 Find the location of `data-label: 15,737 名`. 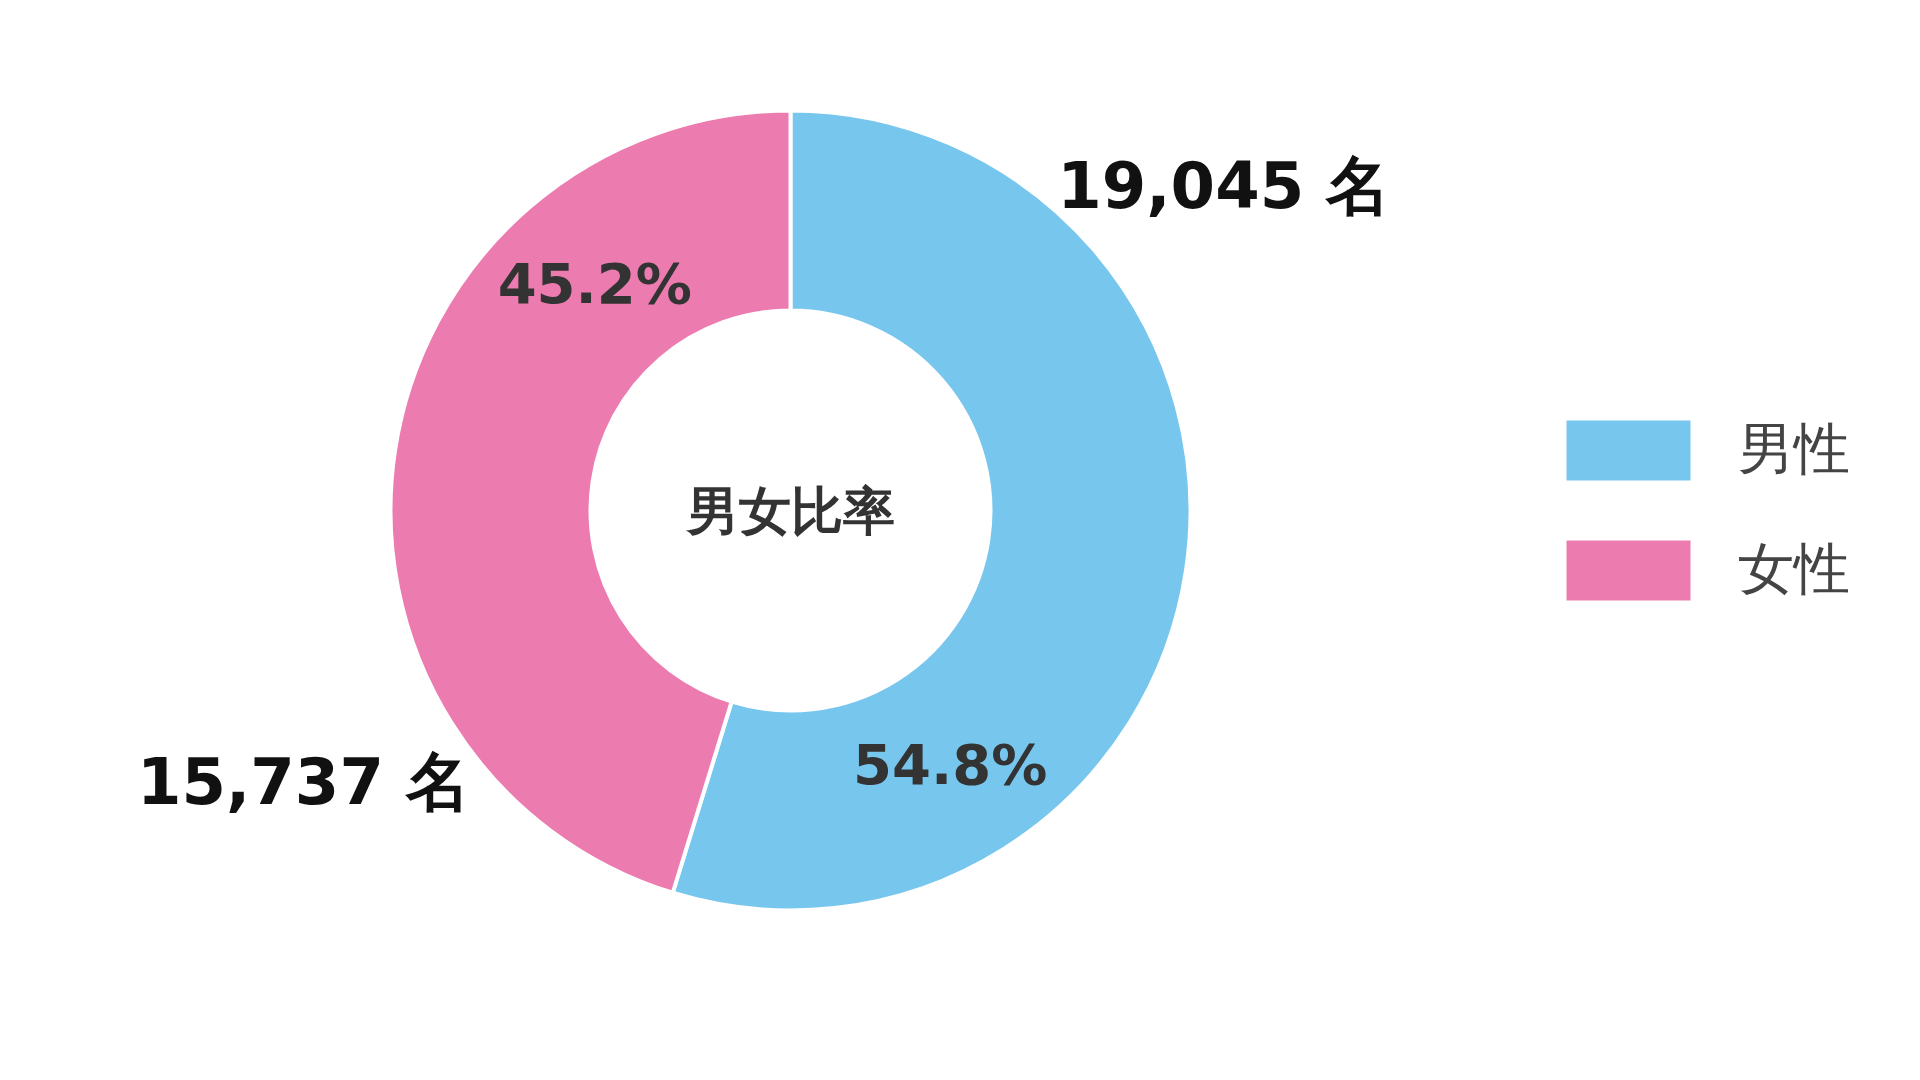

data-label: 15,737 名 is located at coordinates (303, 782).